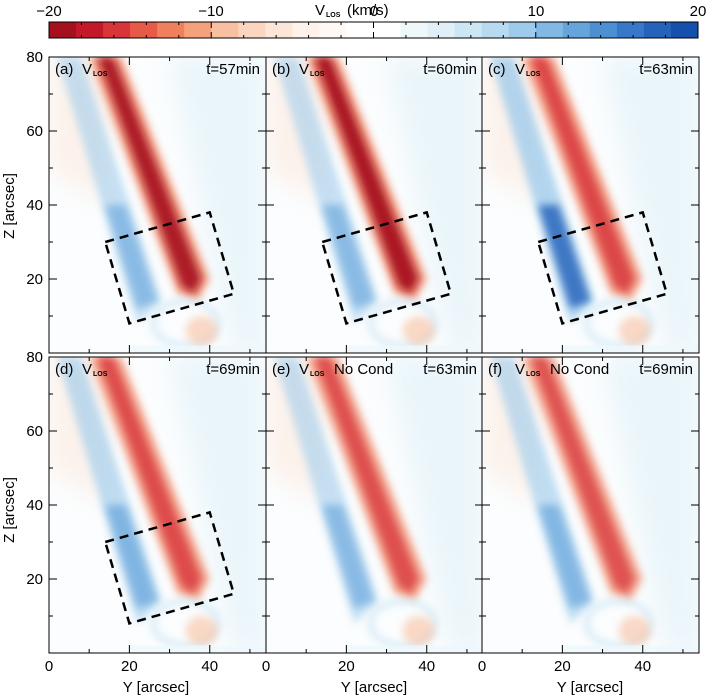  What do you see at coordinates (333, 15) in the screenshot?
I see `colorbar-title-sub: LOS` at bounding box center [333, 15].